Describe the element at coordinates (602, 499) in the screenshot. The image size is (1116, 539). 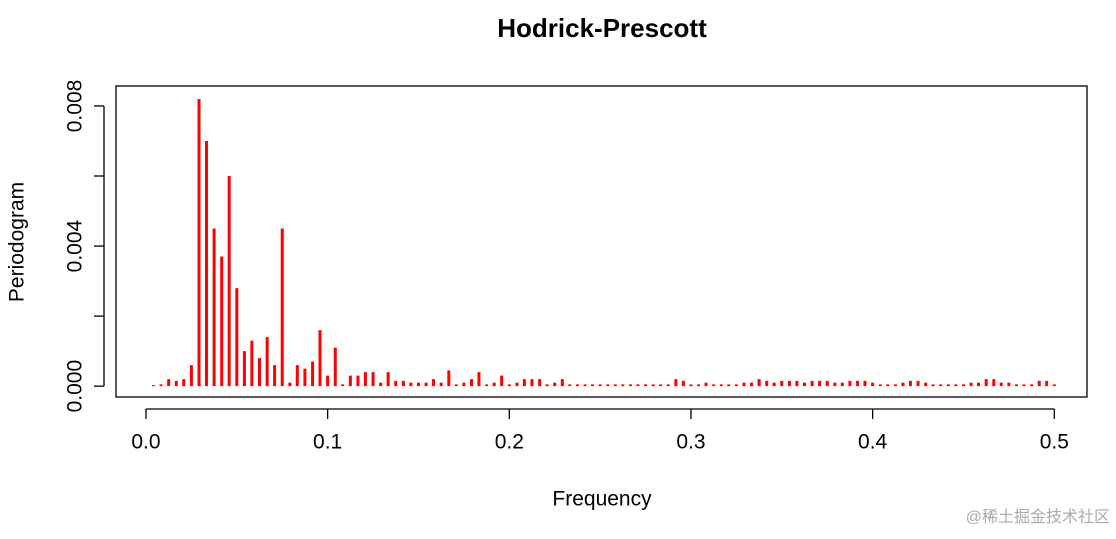
I see `x-axis-label: Frequency` at that location.